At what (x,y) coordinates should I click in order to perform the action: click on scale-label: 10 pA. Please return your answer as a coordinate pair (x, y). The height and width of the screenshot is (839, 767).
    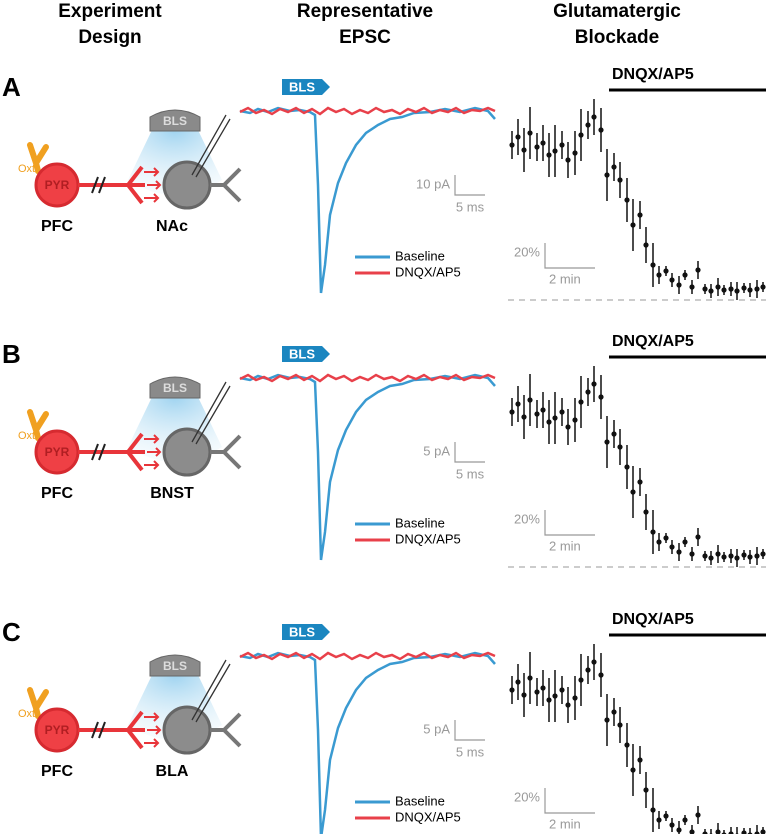
    Looking at the image, I should click on (433, 183).